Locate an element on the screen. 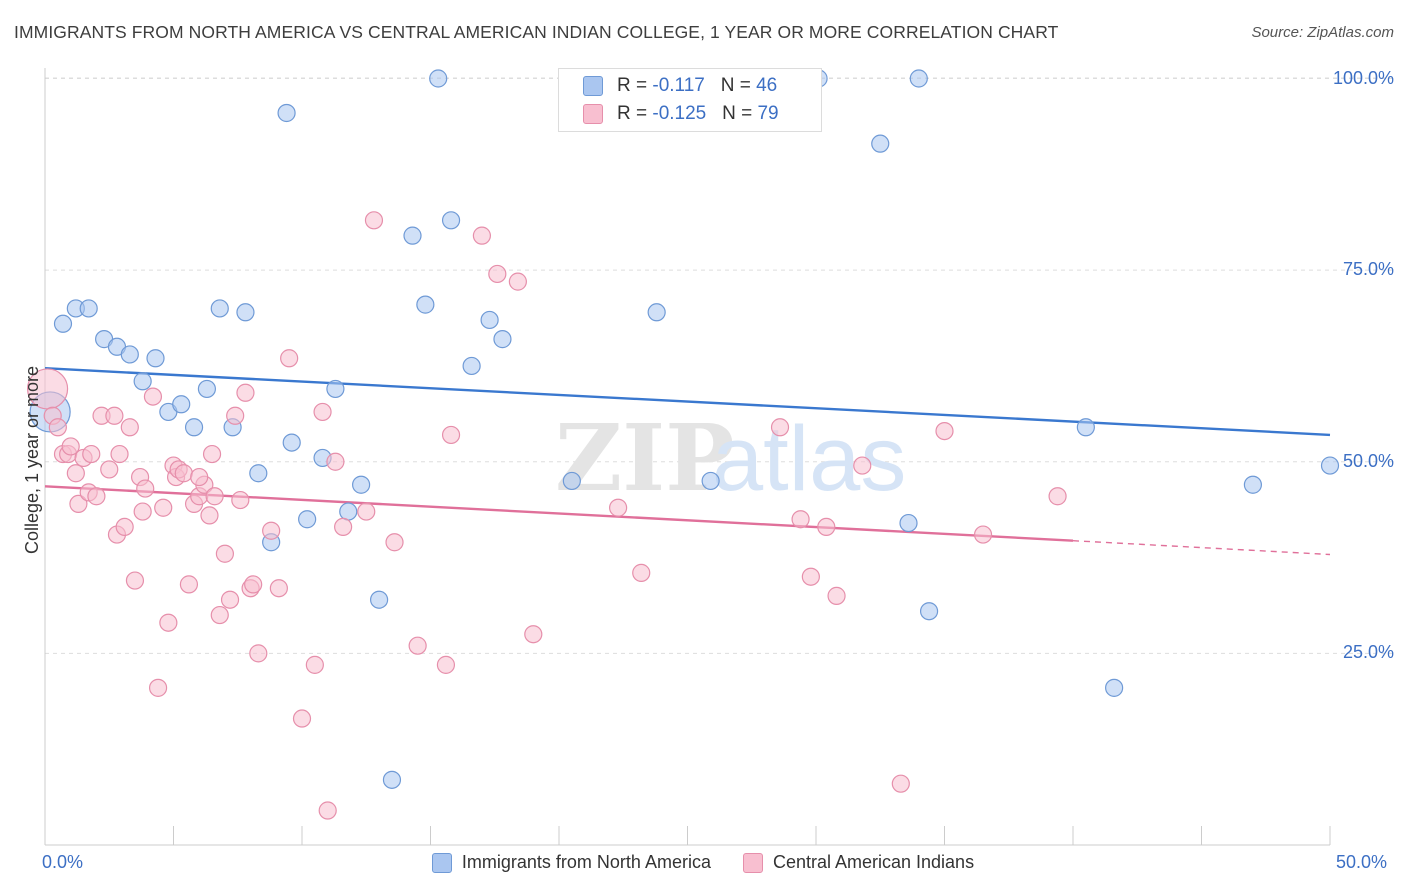  stats-legend: R = -0.117 N = 46 R = -0.125 N = 79 is located at coordinates (690, 100).